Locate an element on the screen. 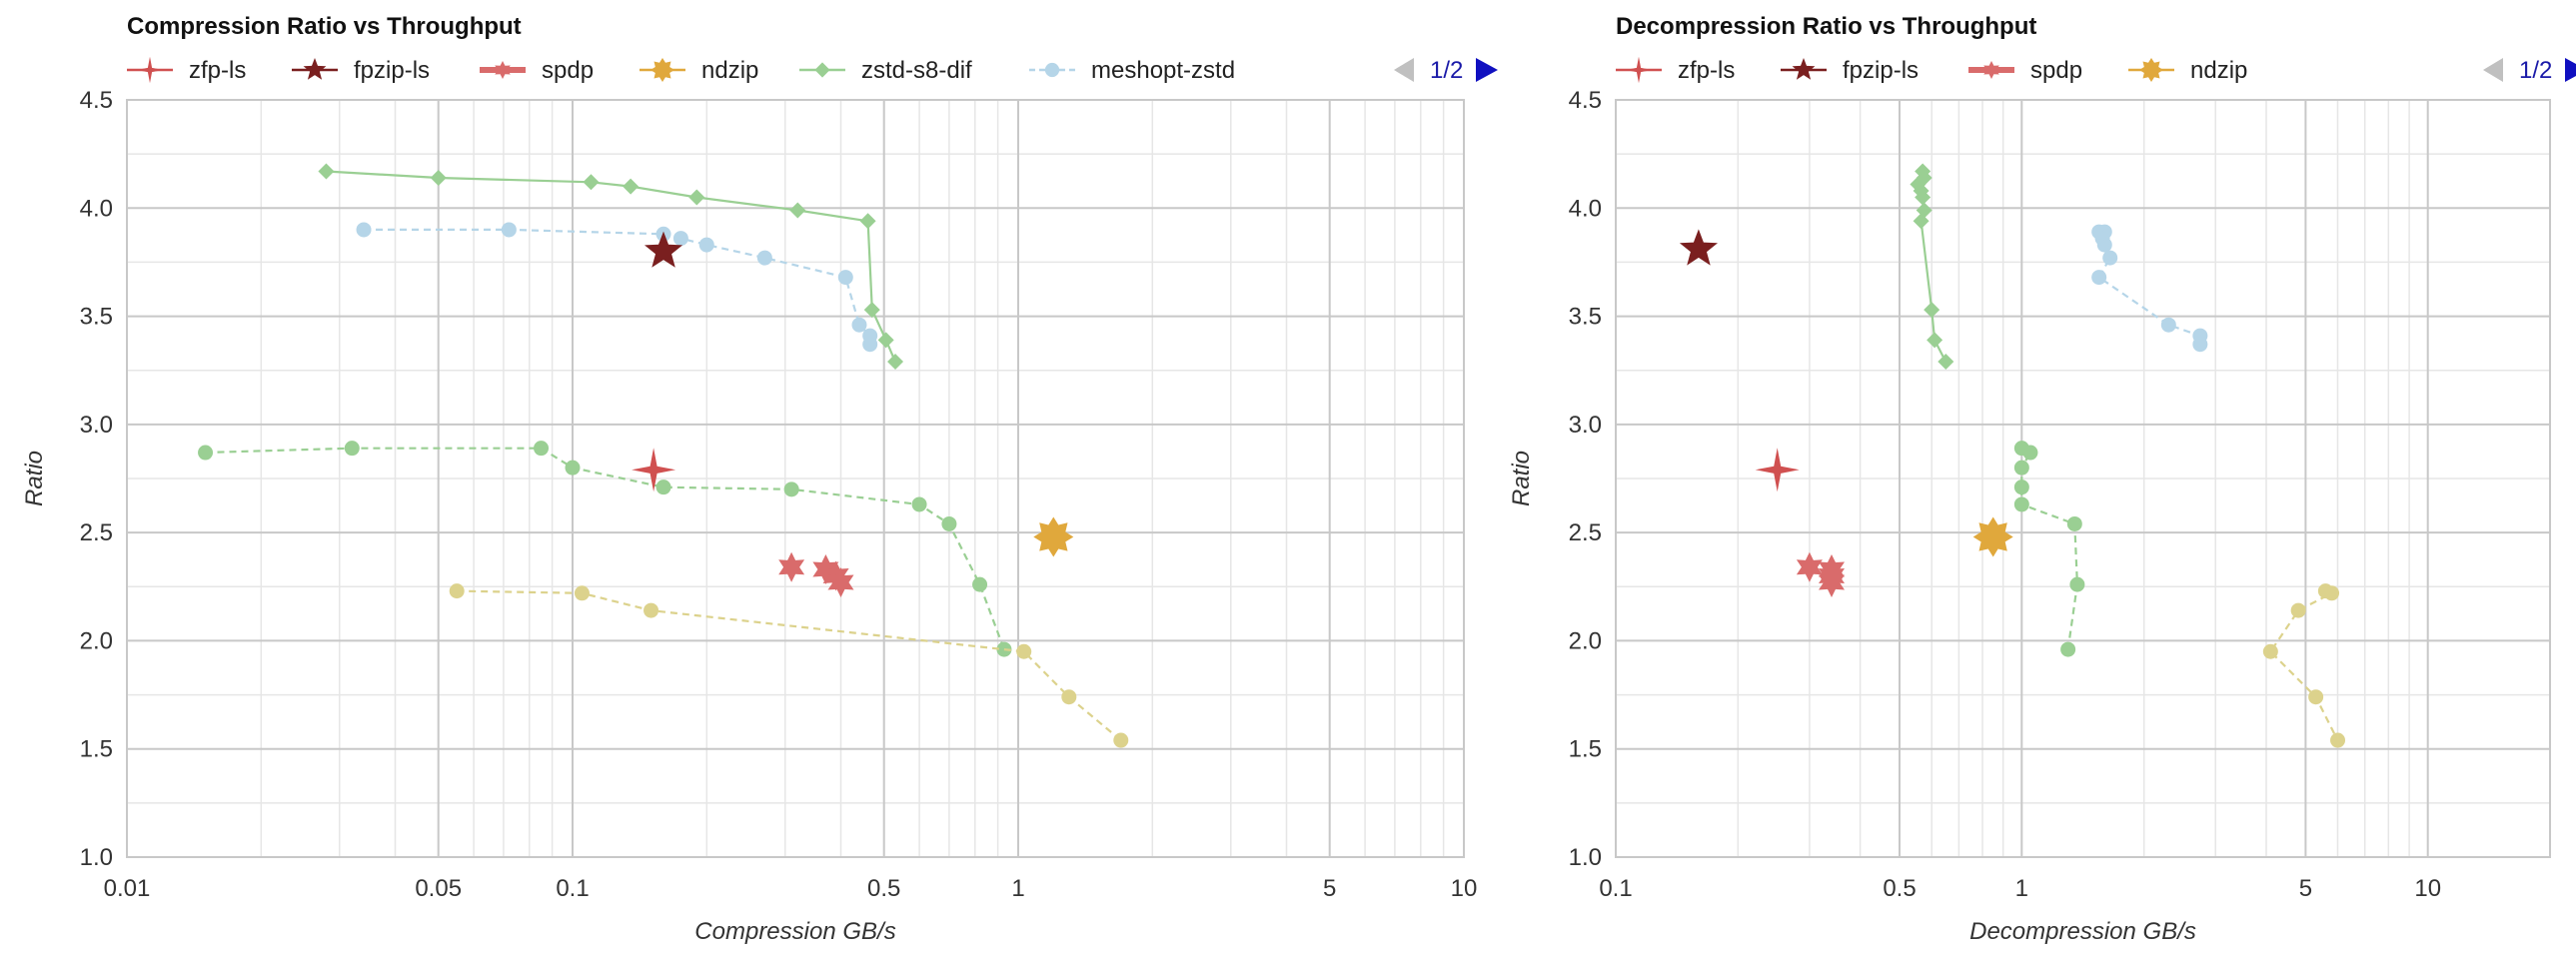  y-tick-label: 3.0 is located at coordinates (1585, 425).